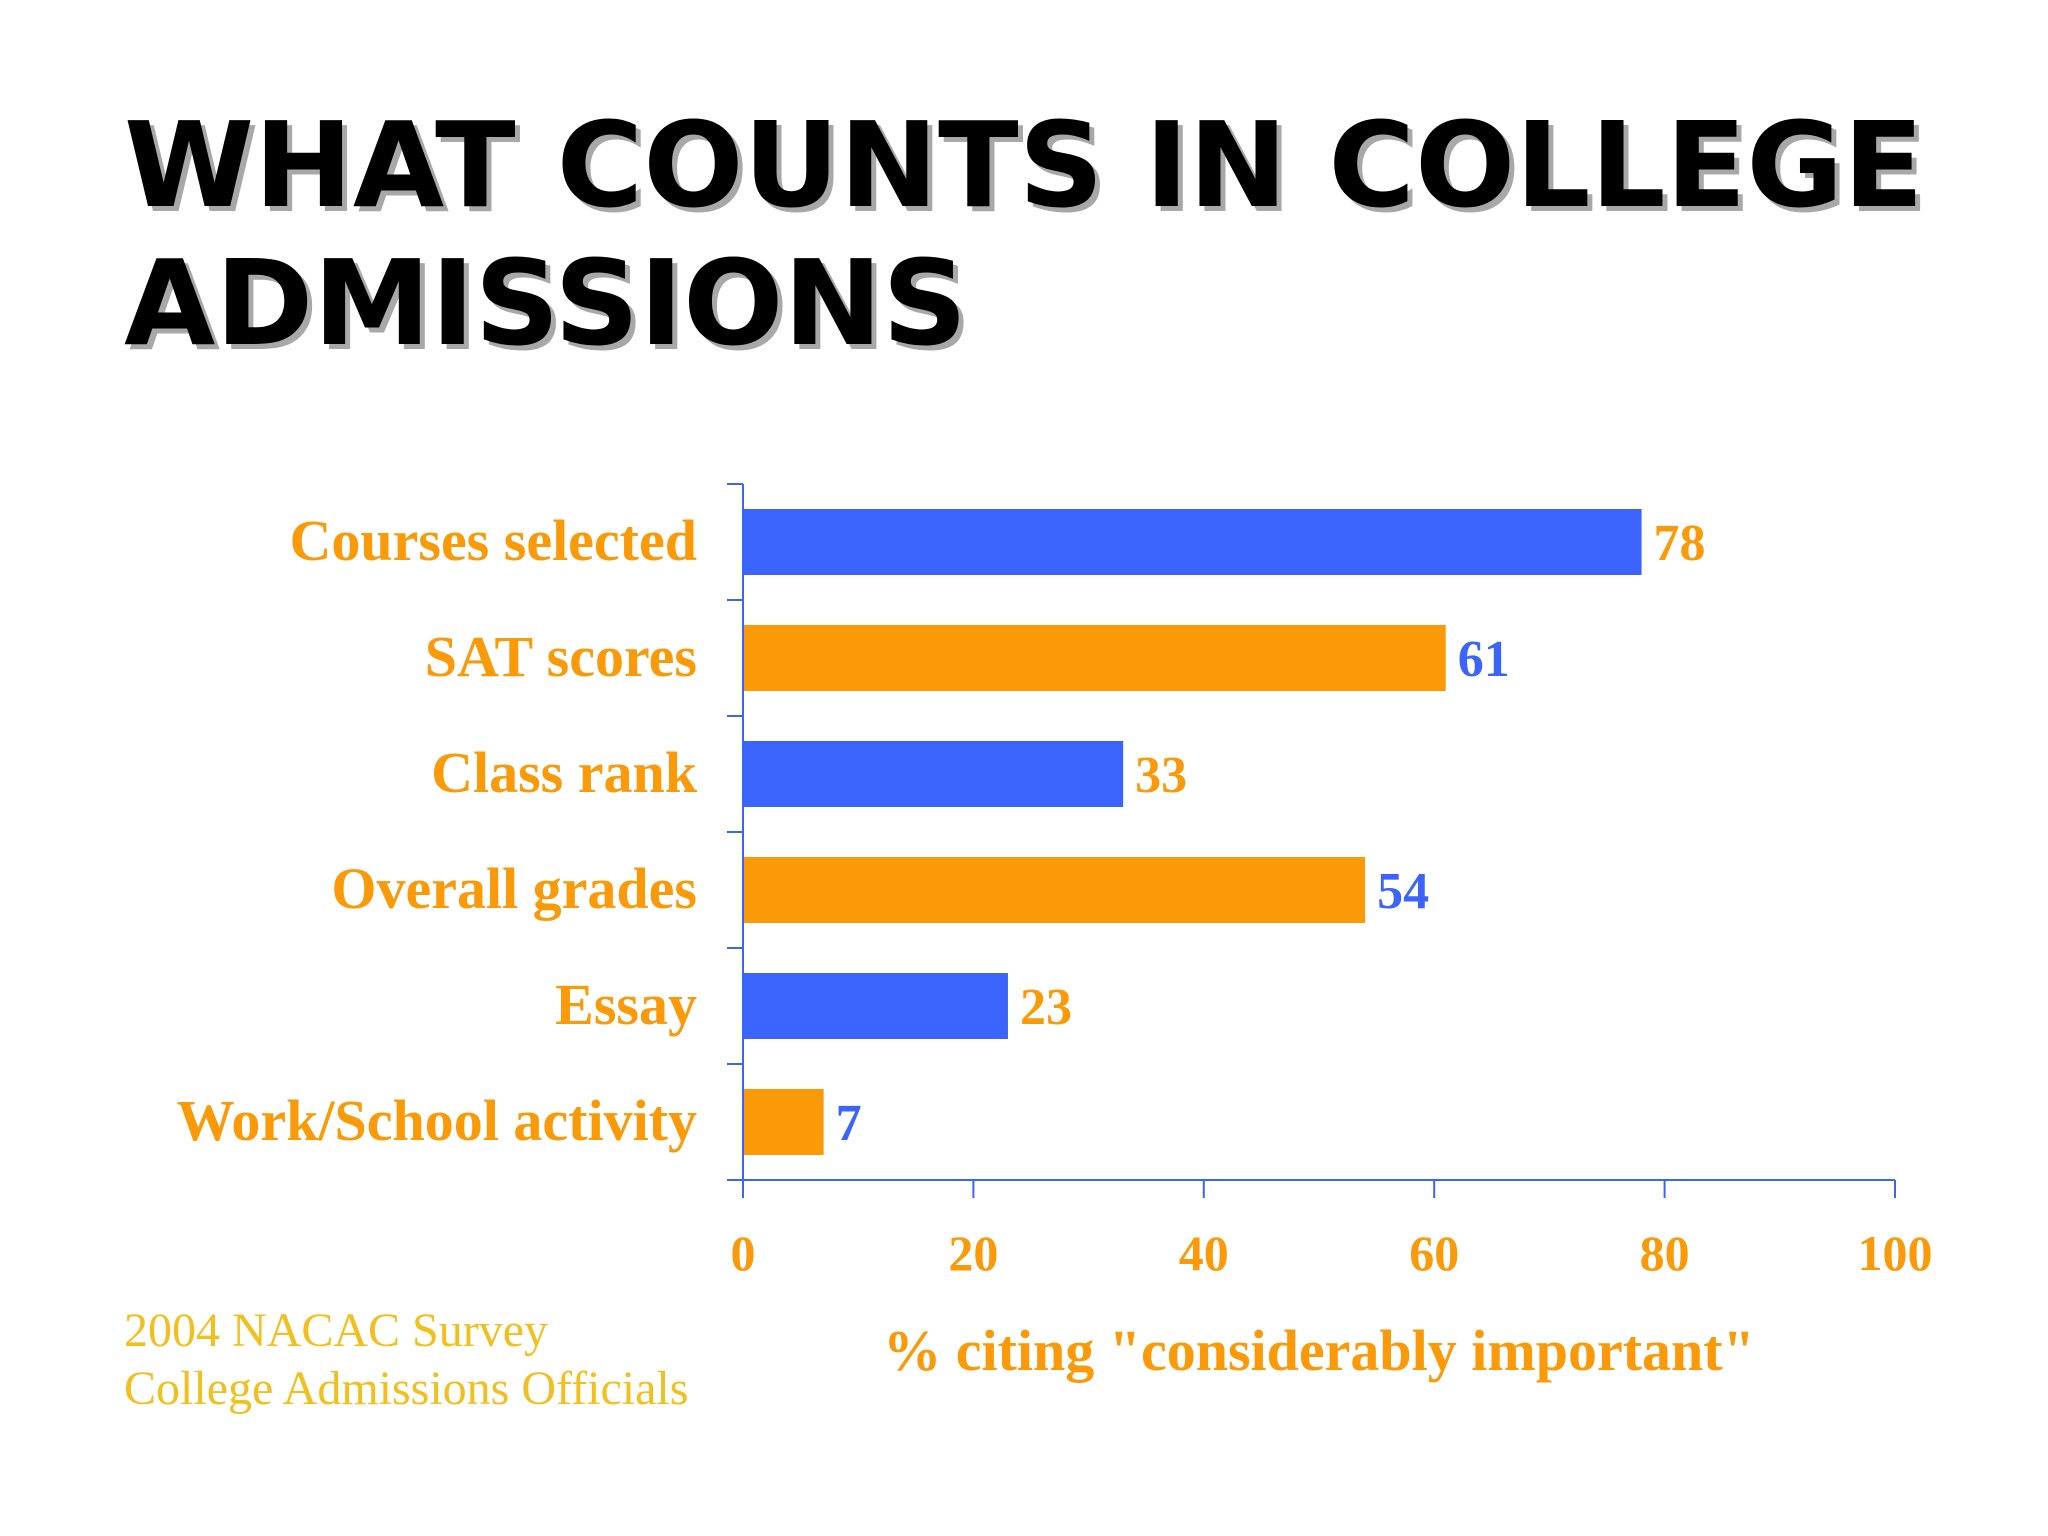  I want to click on category-label: Class rank, so click(564, 772).